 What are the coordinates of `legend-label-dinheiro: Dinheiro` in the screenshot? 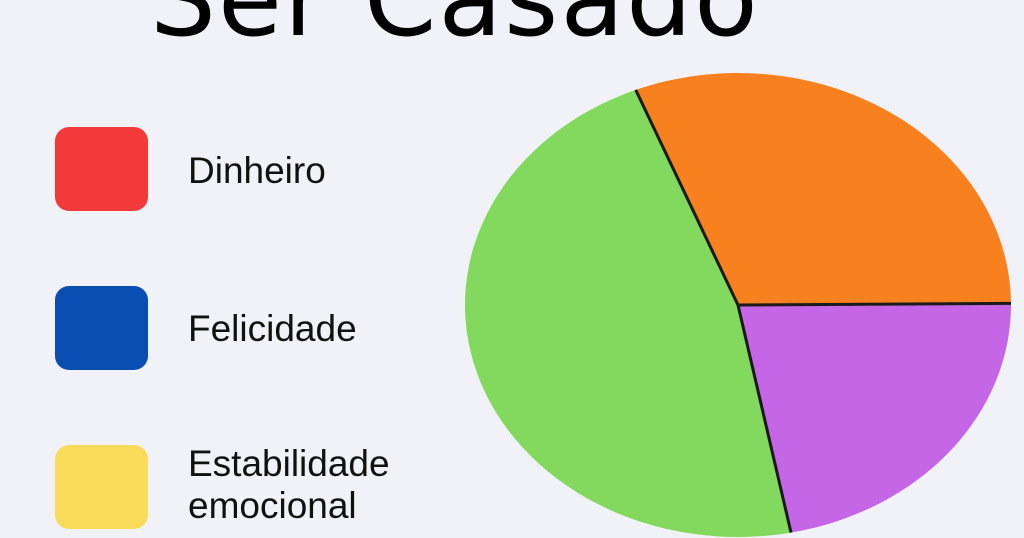 It's located at (257, 170).